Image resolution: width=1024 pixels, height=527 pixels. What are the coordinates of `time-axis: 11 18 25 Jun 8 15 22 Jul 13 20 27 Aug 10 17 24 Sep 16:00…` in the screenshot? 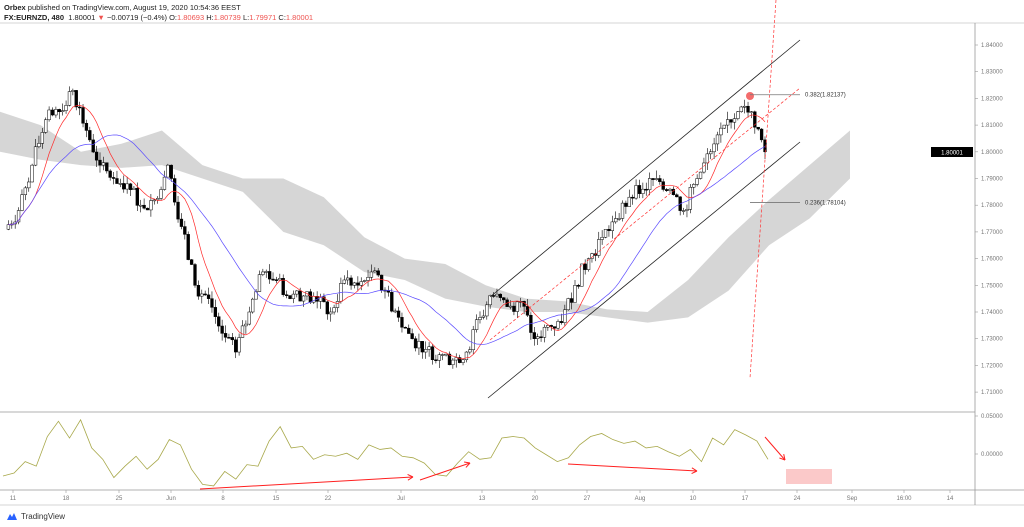 It's located at (482, 496).